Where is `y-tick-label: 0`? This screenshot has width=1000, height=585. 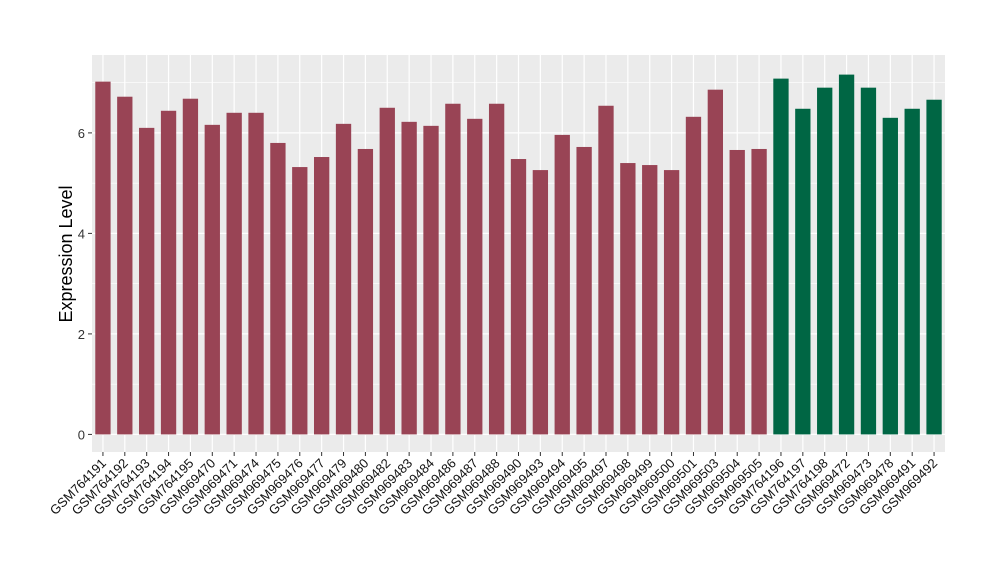
y-tick-label: 0 is located at coordinates (81, 434).